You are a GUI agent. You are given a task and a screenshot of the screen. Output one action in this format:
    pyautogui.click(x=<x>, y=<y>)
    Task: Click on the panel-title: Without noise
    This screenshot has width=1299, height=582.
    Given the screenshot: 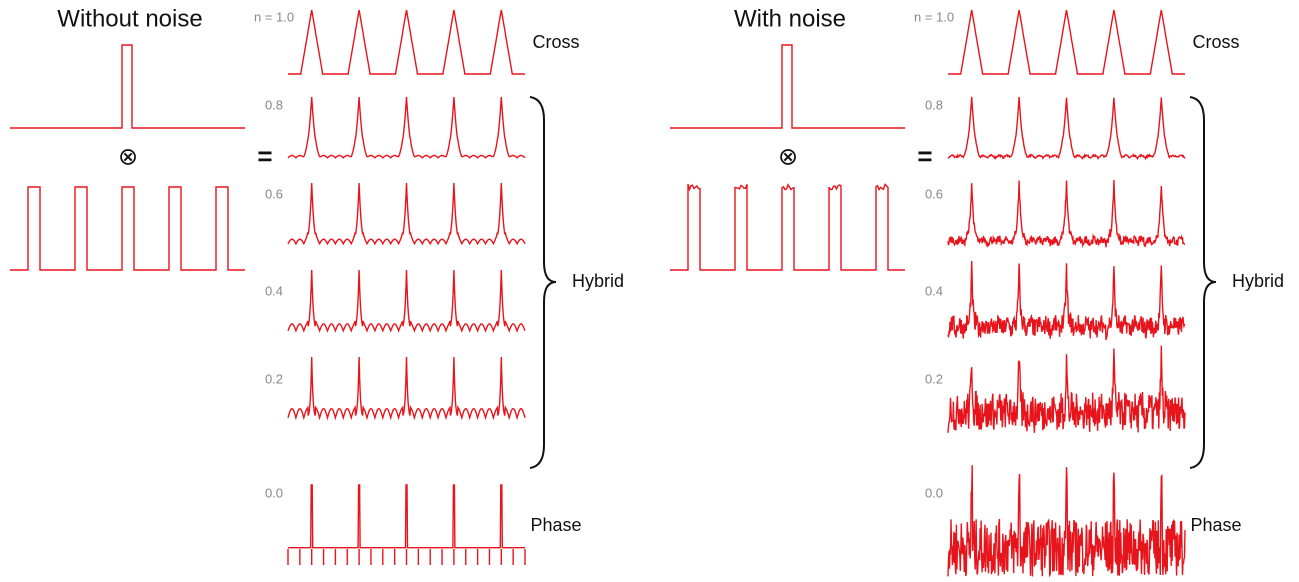 What is the action you would take?
    pyautogui.click(x=129, y=18)
    